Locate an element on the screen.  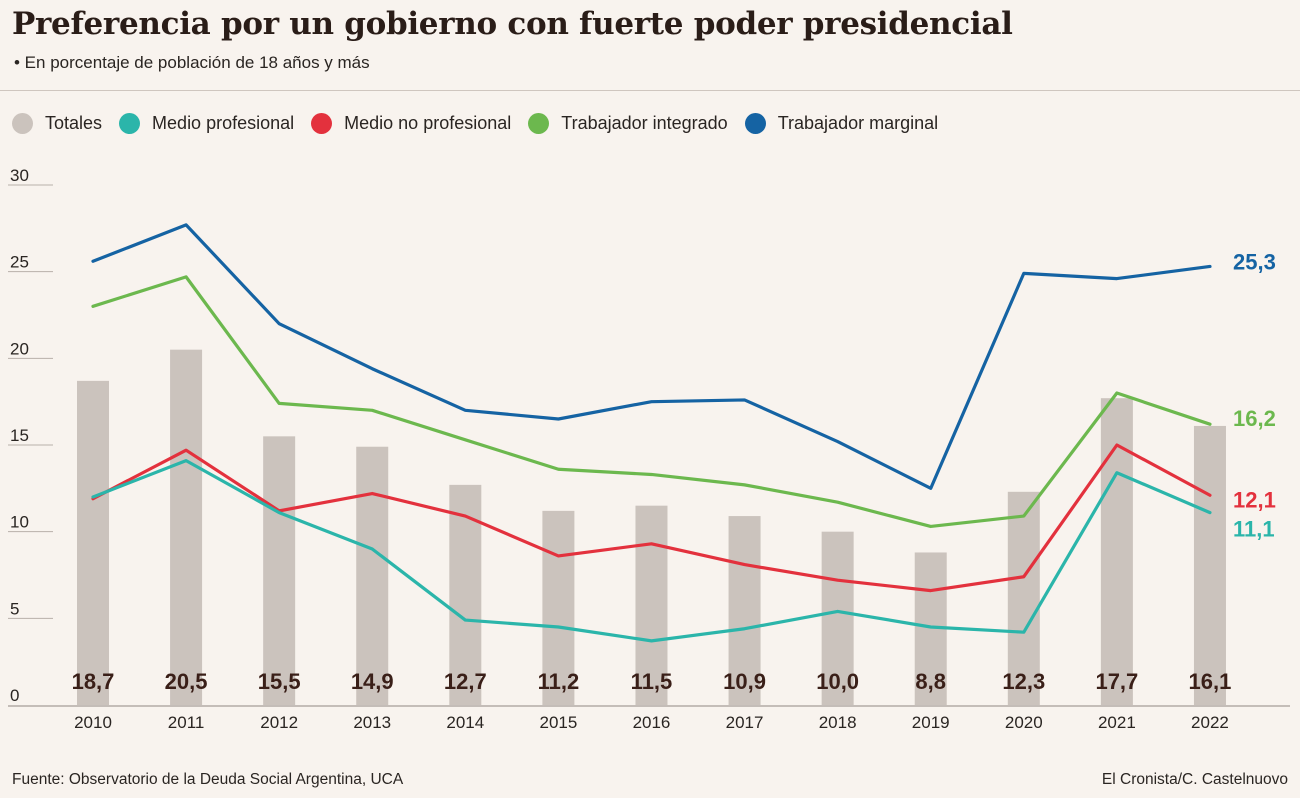
y-tick-label: 10 is located at coordinates (19, 522).